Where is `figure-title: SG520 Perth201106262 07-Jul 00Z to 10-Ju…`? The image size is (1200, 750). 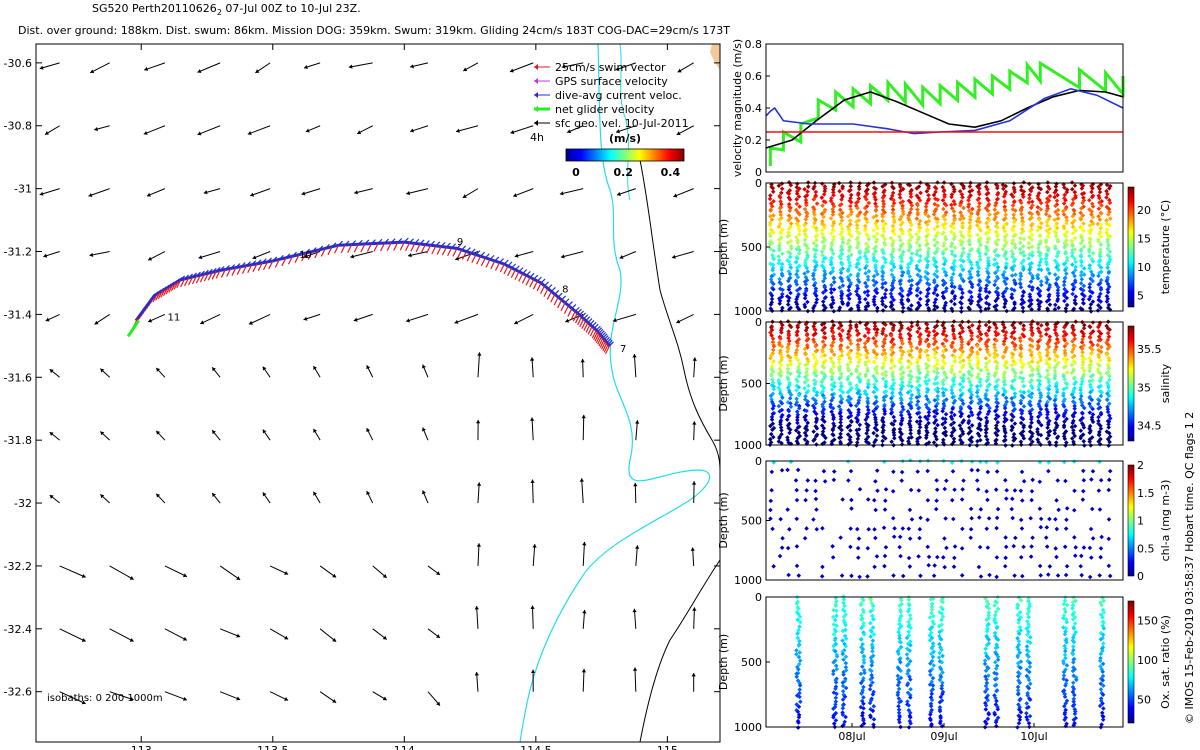
figure-title: SG520 Perth201106262 07-Jul 00Z to 10-Ju… is located at coordinates (226, 9).